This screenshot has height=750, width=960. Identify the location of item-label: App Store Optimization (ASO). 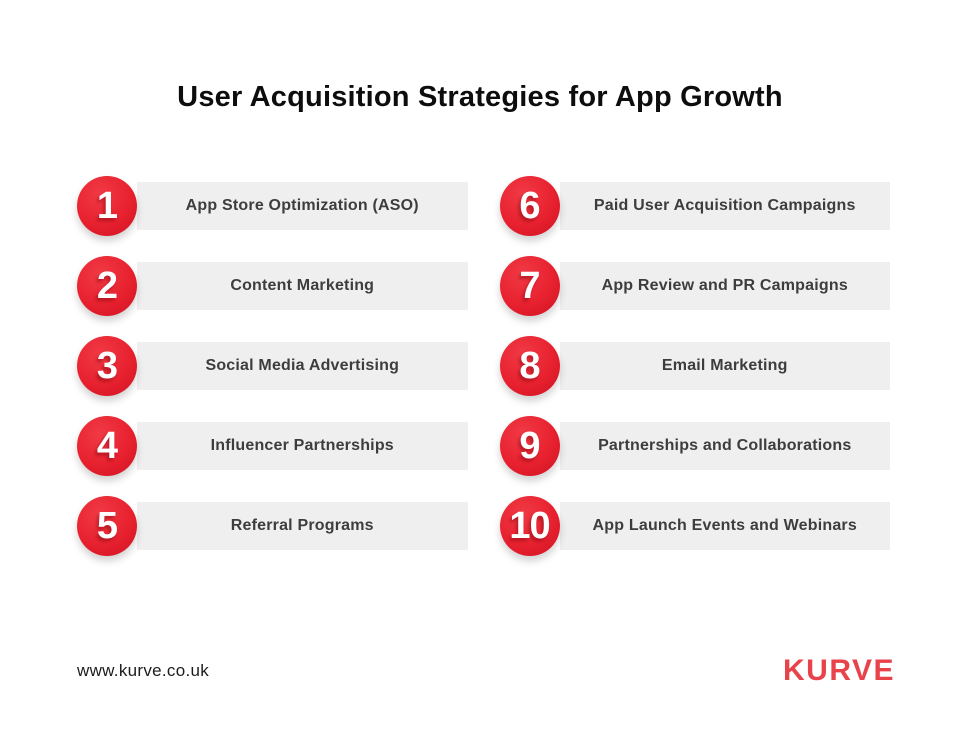
(302, 205).